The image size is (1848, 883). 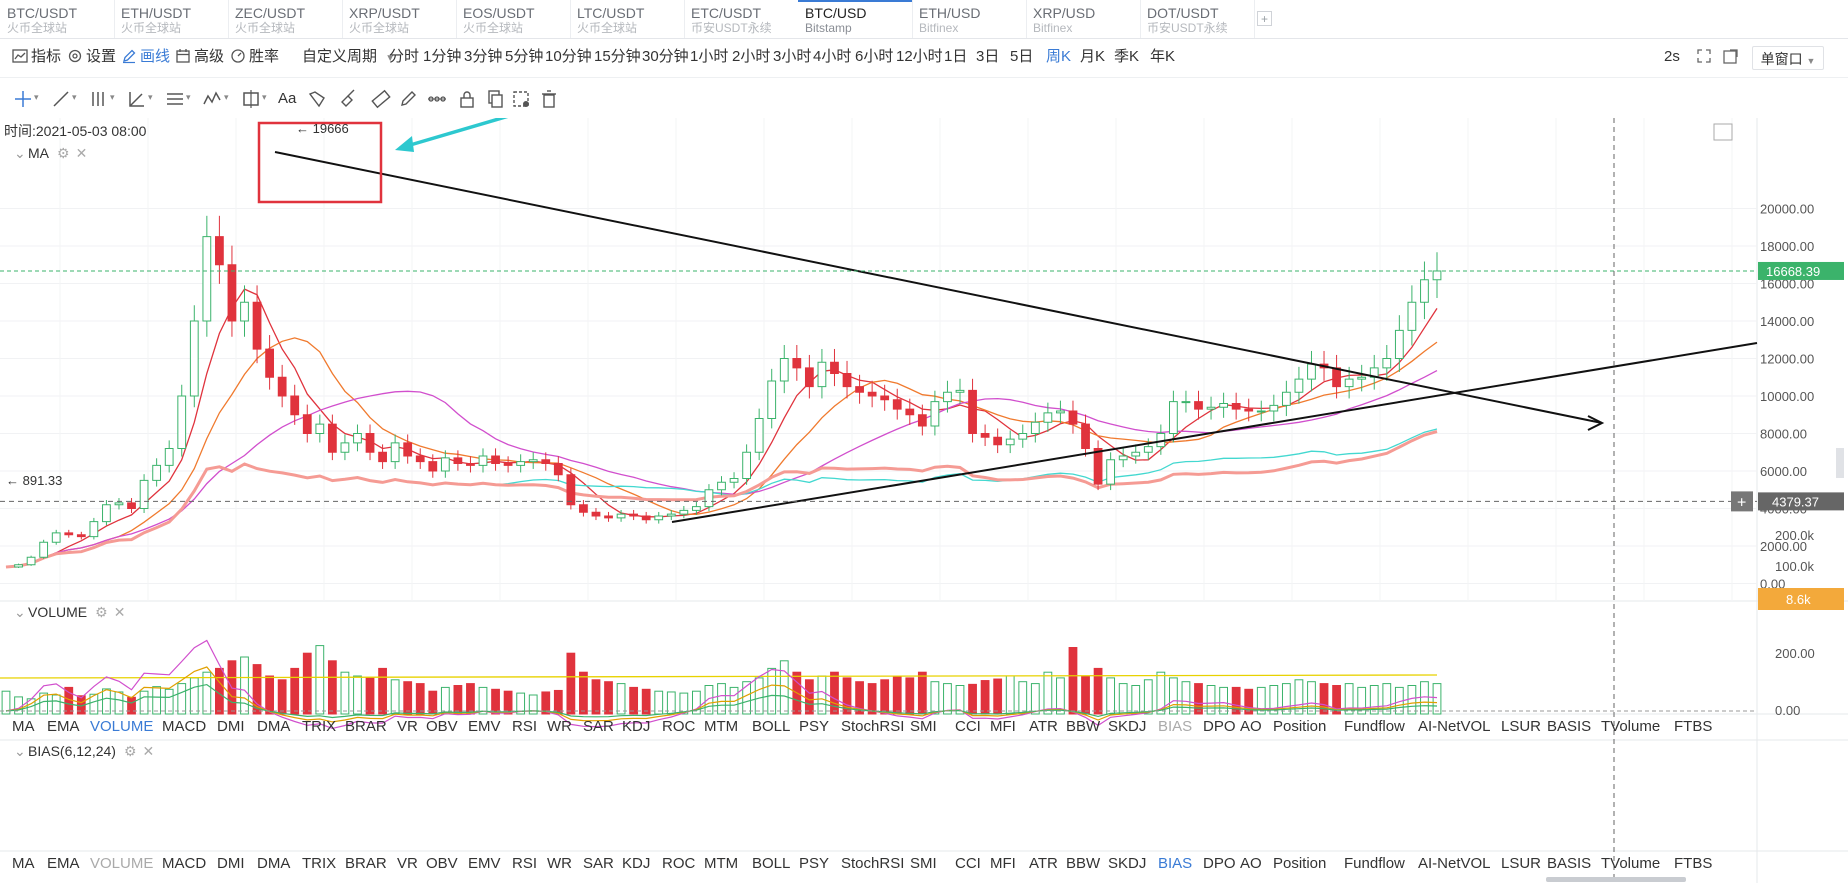 What do you see at coordinates (988, 56) in the screenshot?
I see `period-14: 3日` at bounding box center [988, 56].